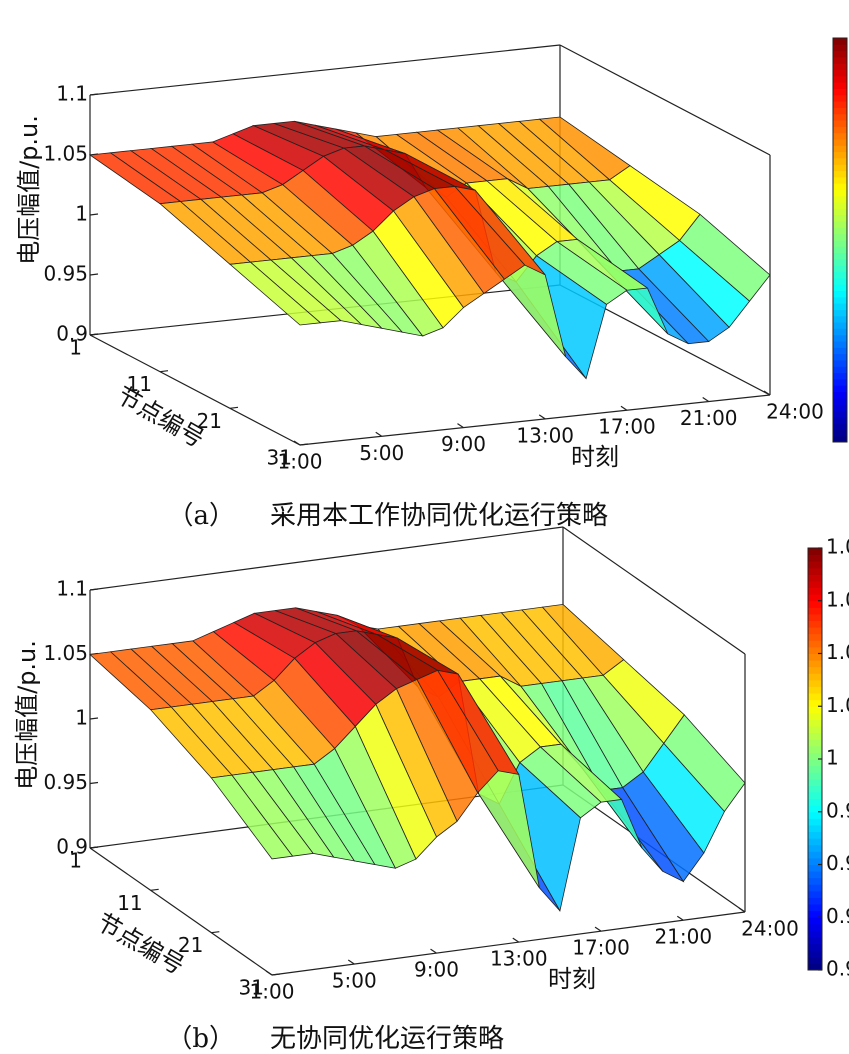 The height and width of the screenshot is (1054, 849). Describe the element at coordinates (381, 453) in the screenshot. I see `x-tick-label: 5:00` at that location.